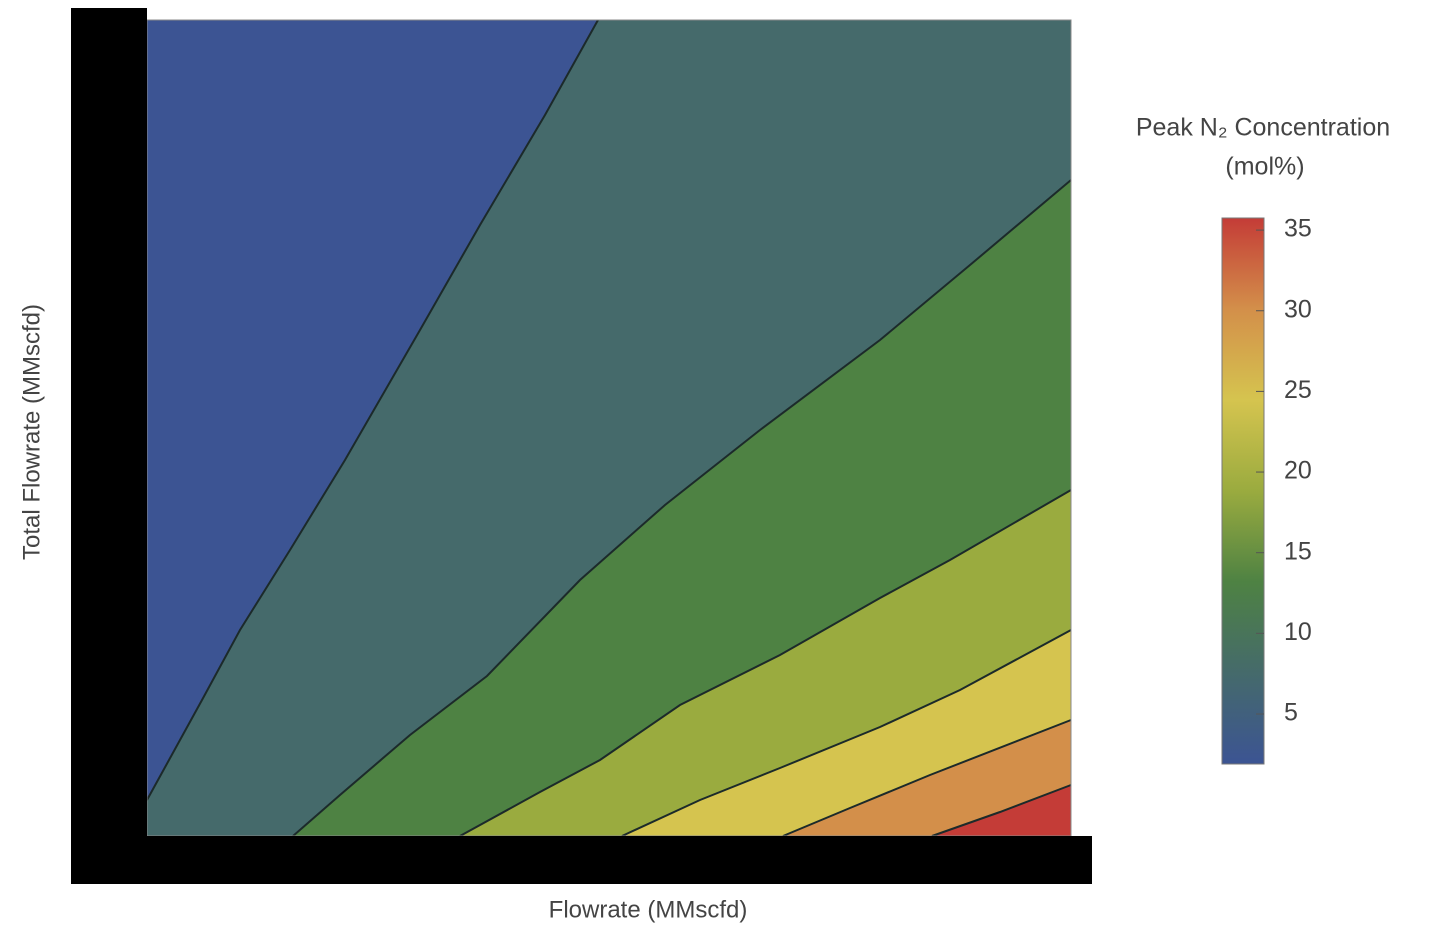  I want to click on redacted-y-axis, so click(109, 446).